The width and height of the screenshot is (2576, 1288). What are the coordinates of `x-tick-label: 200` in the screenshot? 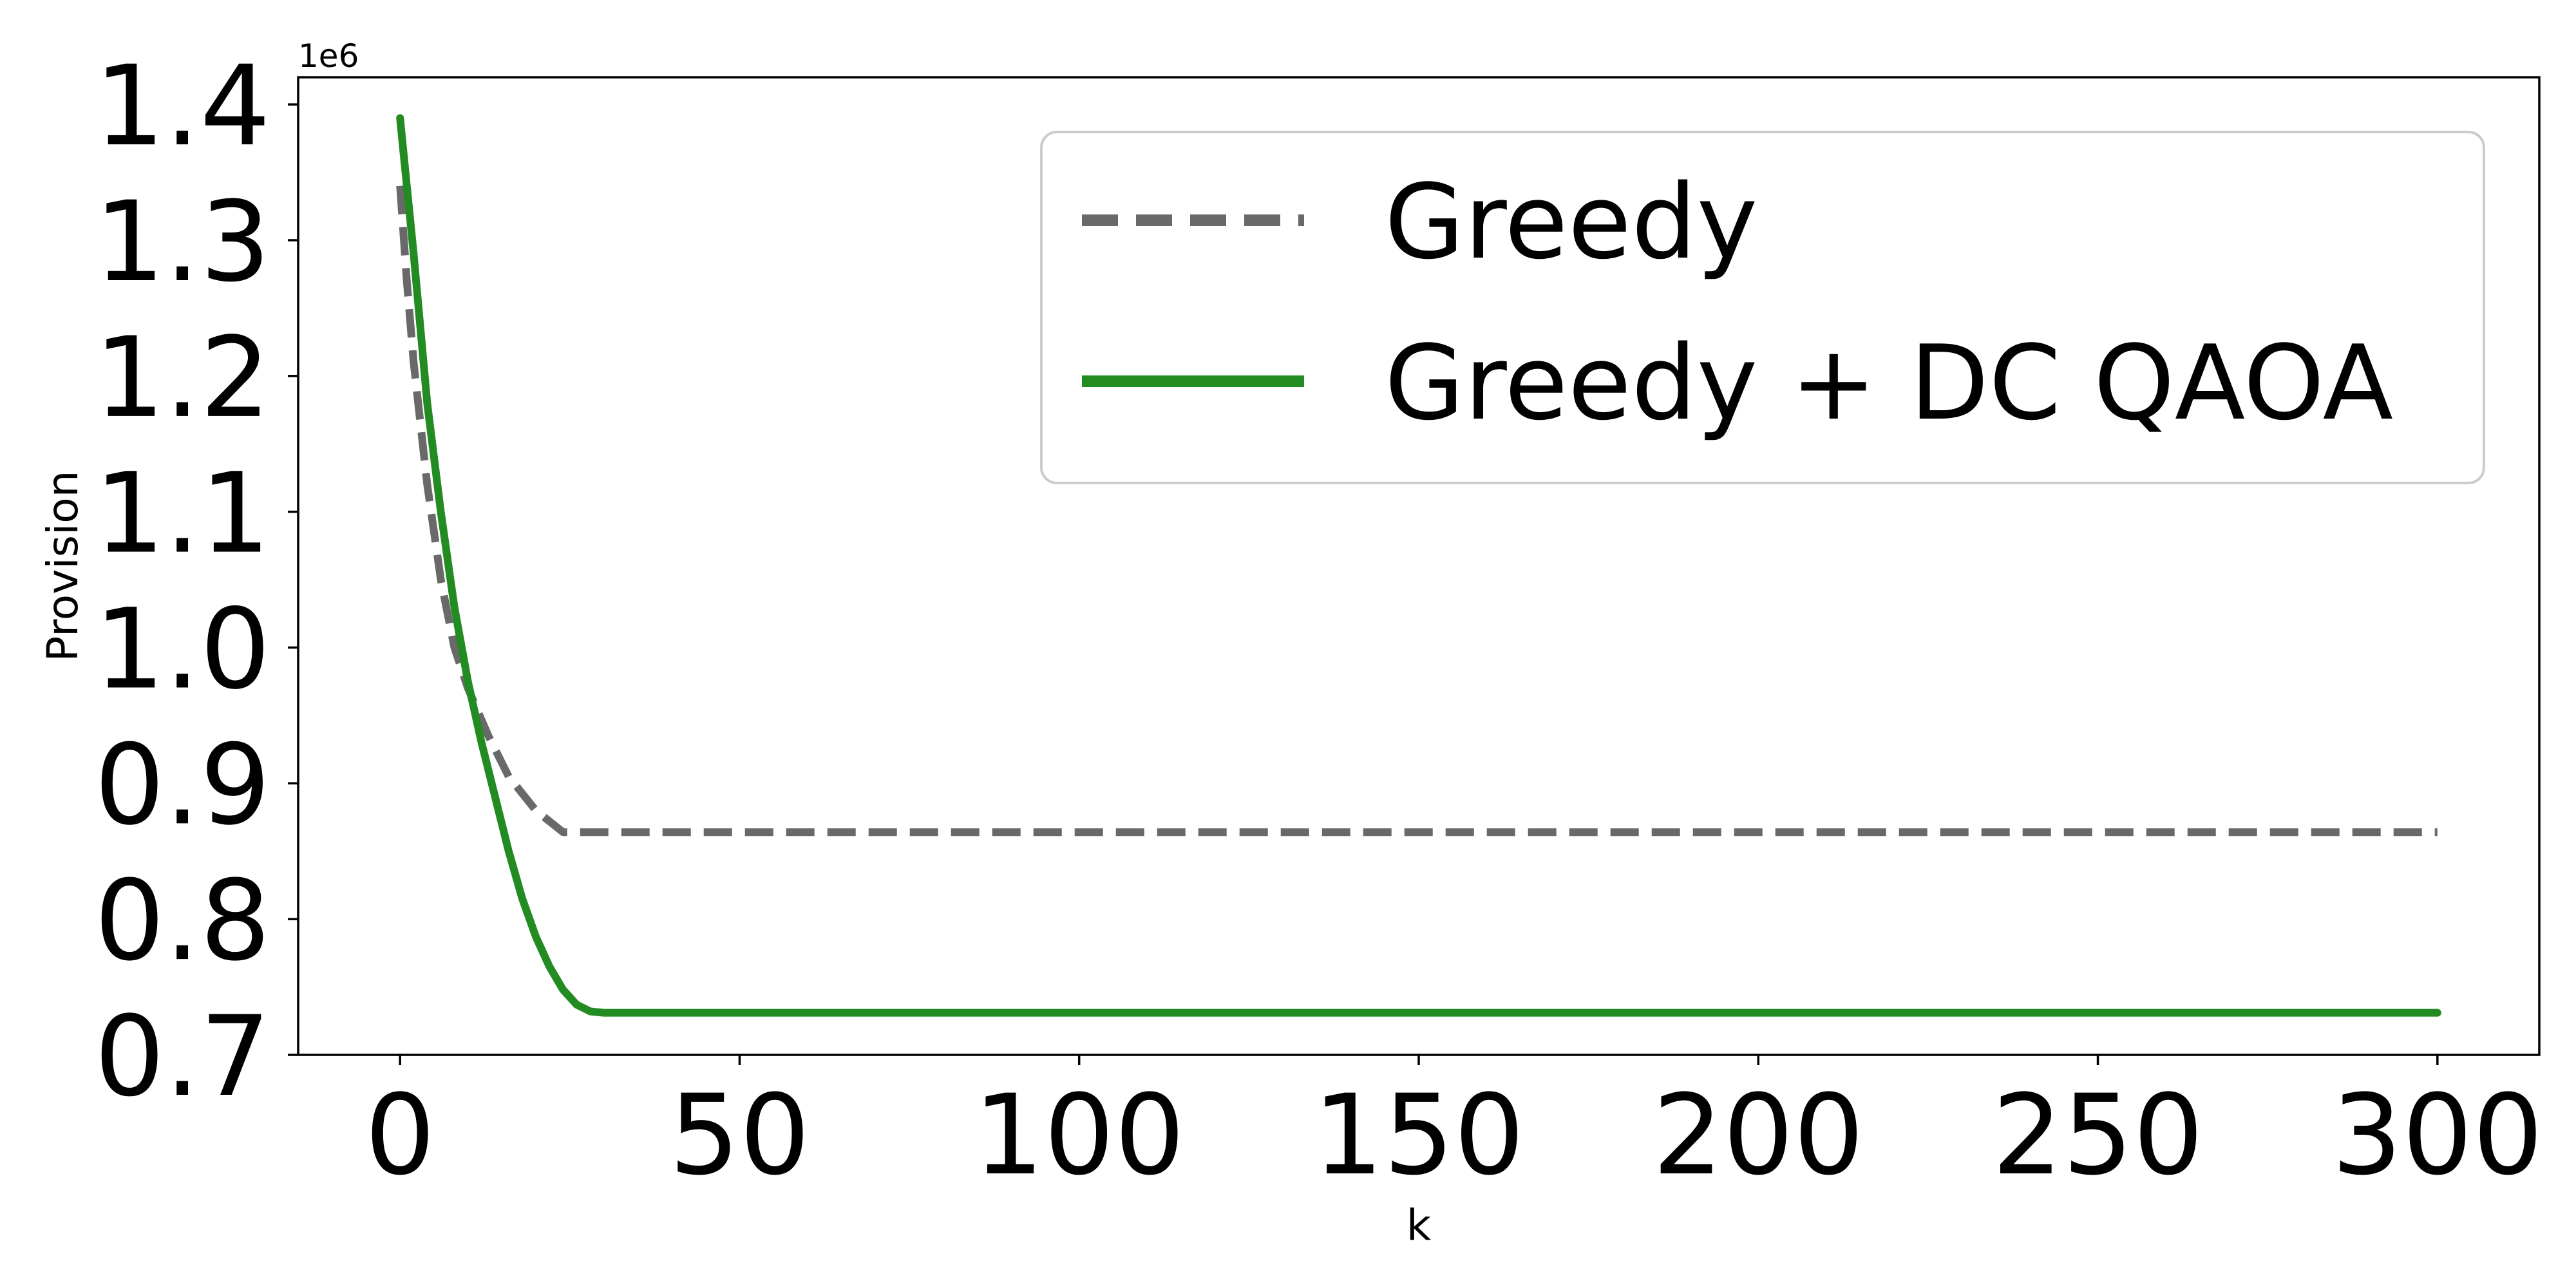 It's located at (1758, 1135).